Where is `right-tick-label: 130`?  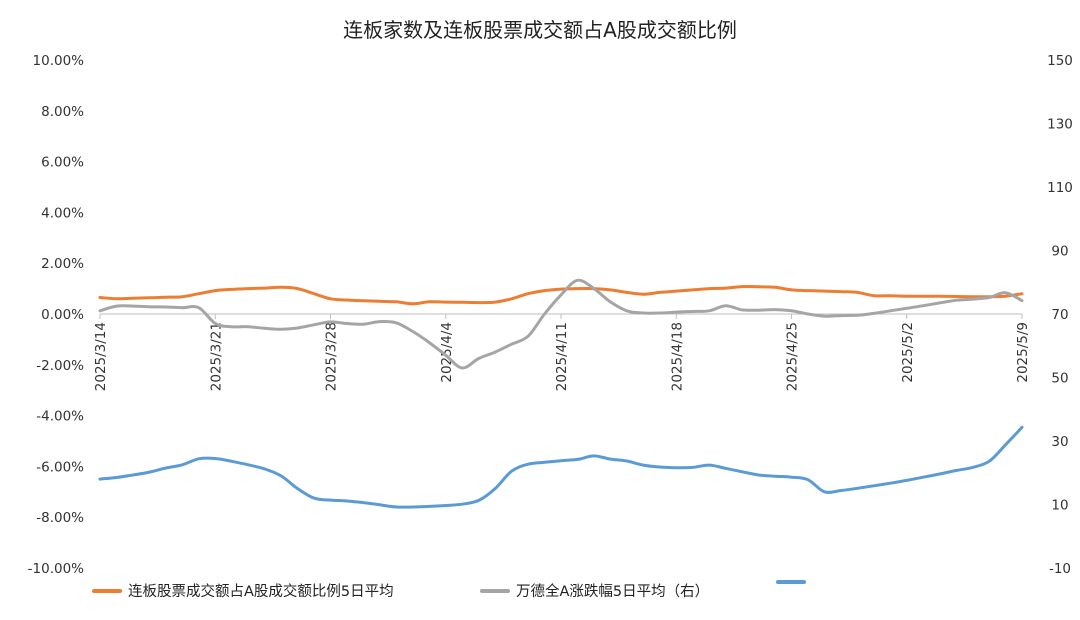 right-tick-label: 130 is located at coordinates (1060, 125).